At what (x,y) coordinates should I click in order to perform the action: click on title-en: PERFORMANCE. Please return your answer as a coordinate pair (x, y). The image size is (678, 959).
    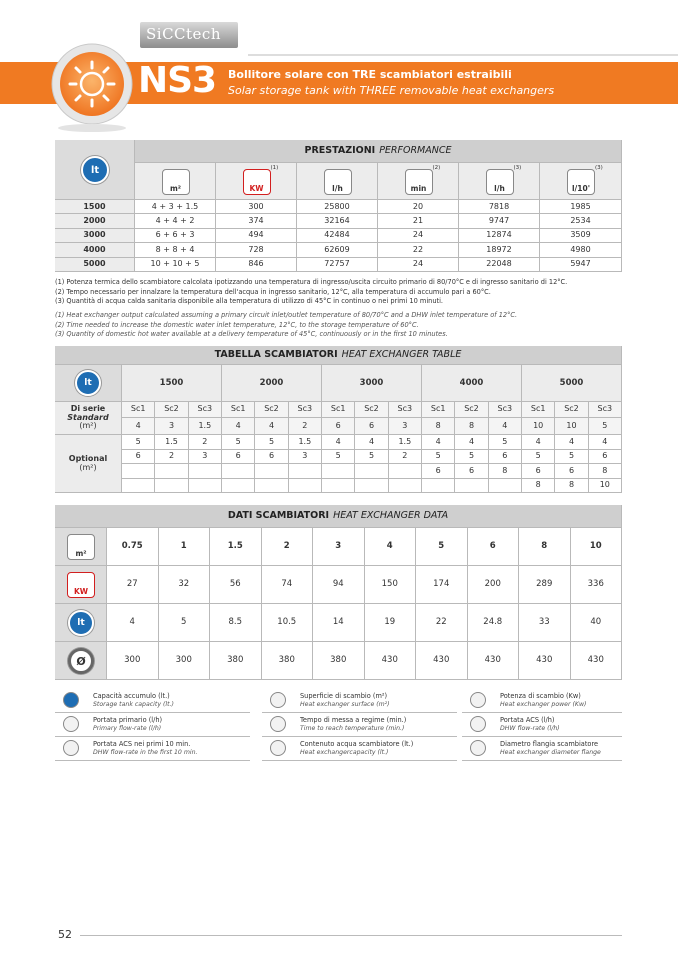
    Looking at the image, I should click on (415, 151).